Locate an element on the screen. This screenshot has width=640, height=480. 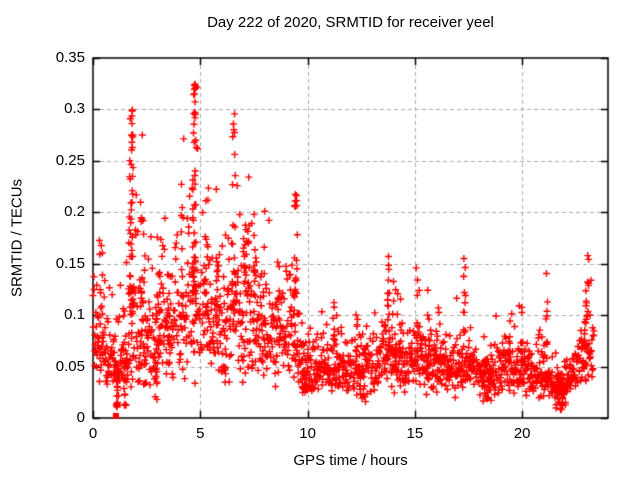
y-tick-label: 0 is located at coordinates (80, 417).